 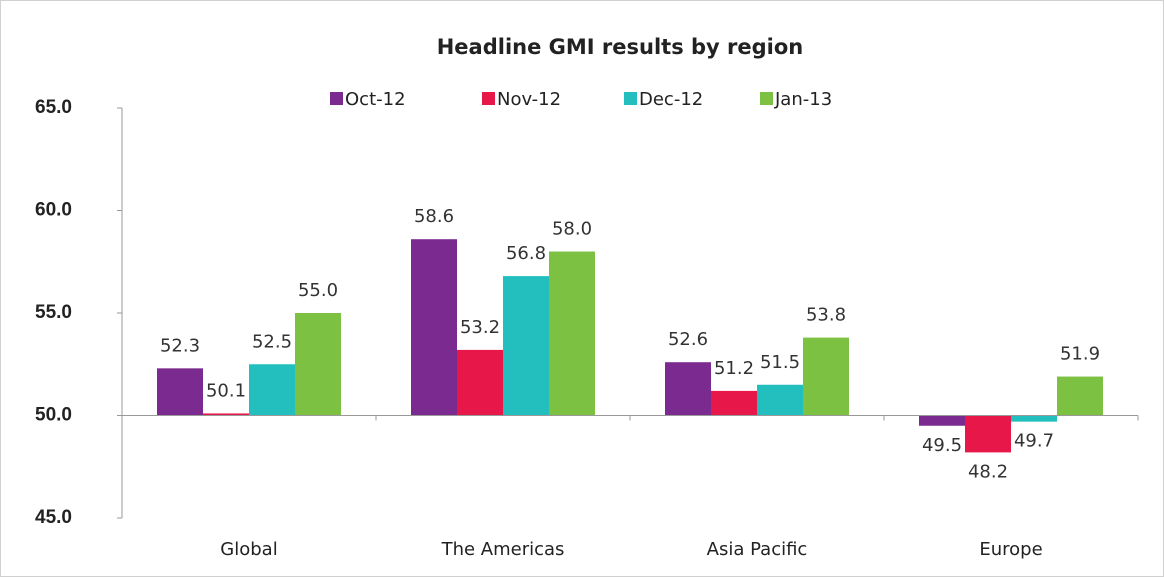 I want to click on value-label: 56.8, so click(x=526, y=253).